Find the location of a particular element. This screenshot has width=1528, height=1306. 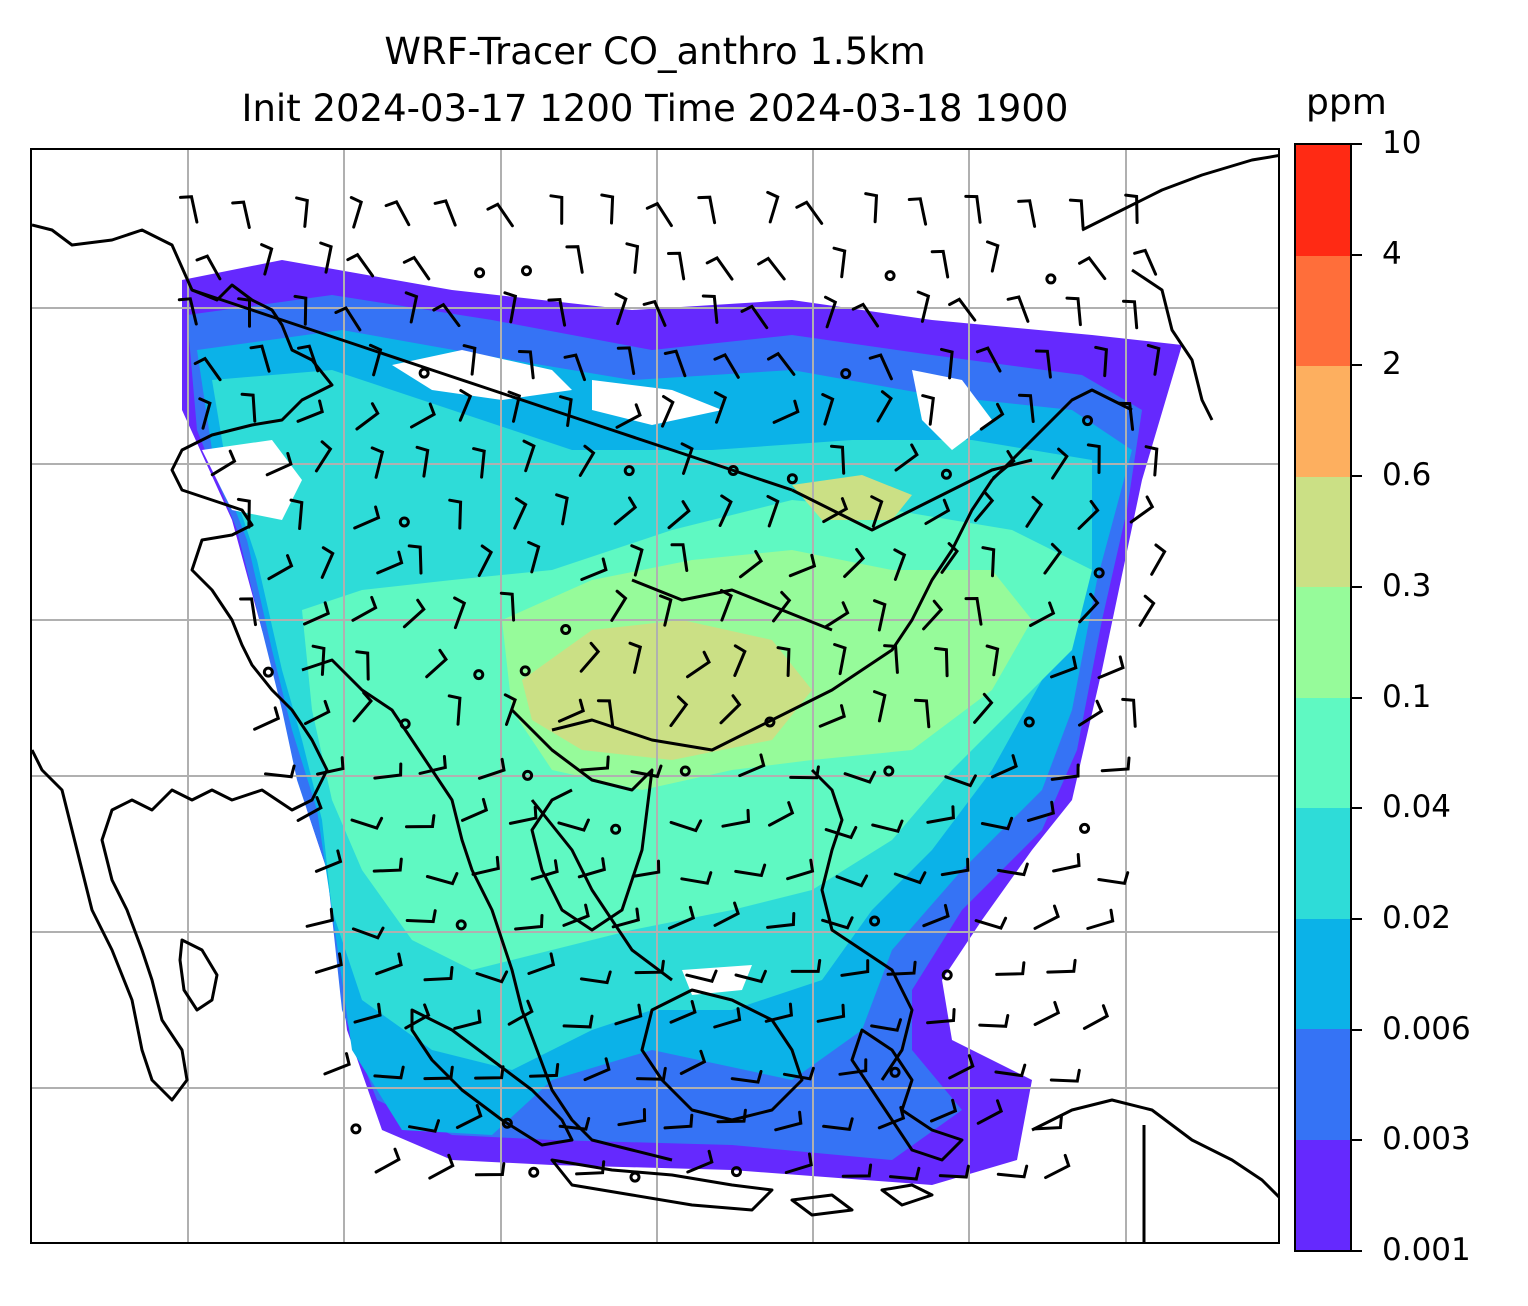

colorbar-tick-label: 0.1 is located at coordinates (1407, 696).